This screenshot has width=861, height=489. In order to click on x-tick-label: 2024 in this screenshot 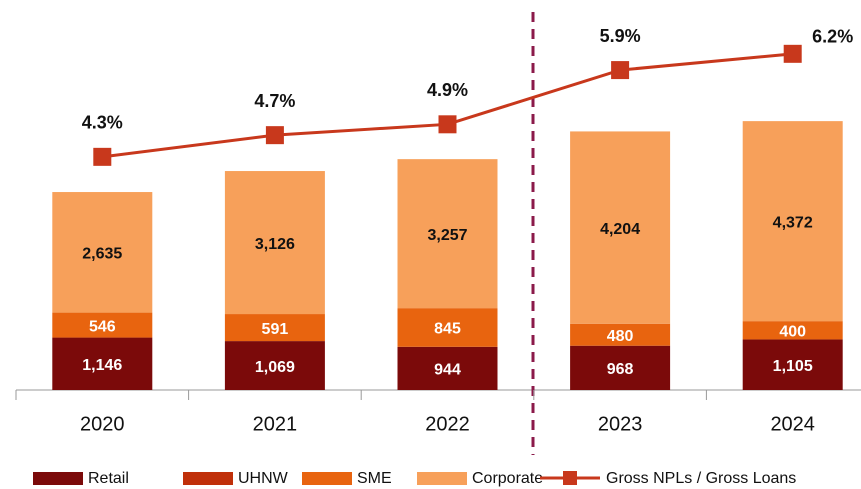, I will do `click(792, 424)`.